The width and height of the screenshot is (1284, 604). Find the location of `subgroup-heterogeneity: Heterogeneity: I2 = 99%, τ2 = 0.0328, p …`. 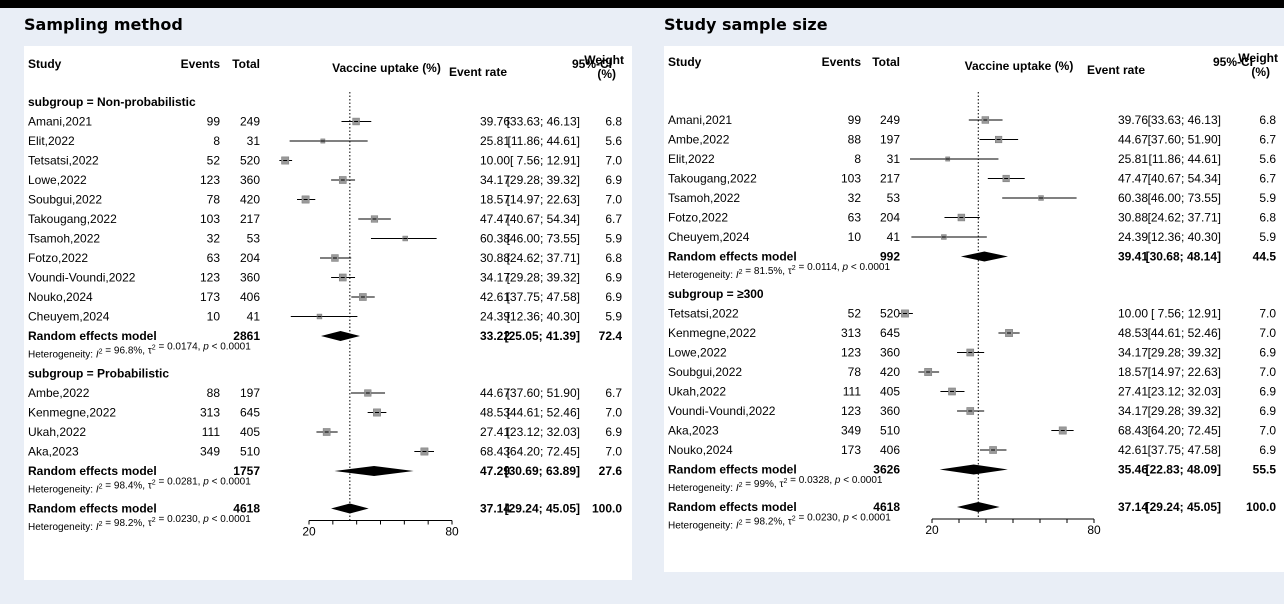

subgroup-heterogeneity: Heterogeneity: I2 = 99%, τ2 = 0.0328, p … is located at coordinates (775, 484).